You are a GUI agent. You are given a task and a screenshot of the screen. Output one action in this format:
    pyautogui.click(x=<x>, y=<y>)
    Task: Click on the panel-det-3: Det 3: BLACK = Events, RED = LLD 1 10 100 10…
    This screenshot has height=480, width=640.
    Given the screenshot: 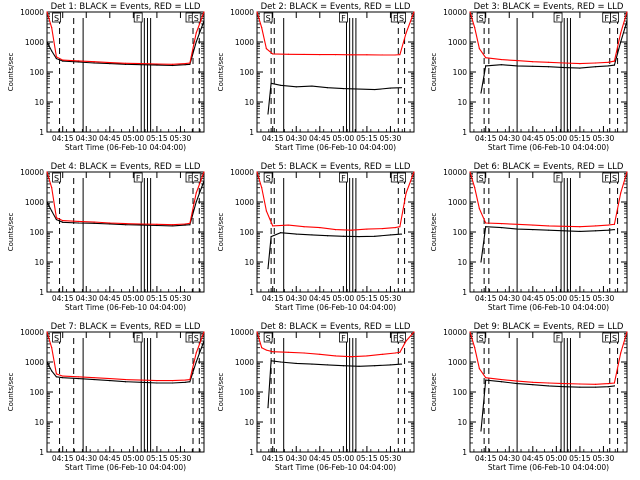 What is the action you would take?
    pyautogui.click(x=529, y=77)
    